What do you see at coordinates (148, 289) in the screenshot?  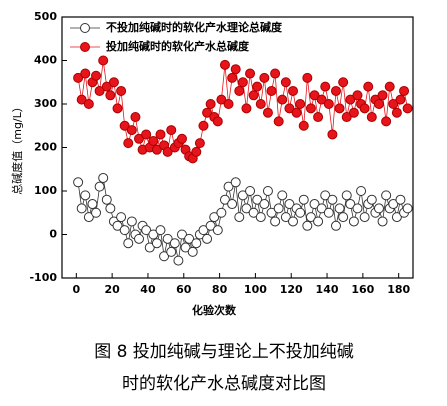 I see `x-tick-label: 40` at bounding box center [148, 289].